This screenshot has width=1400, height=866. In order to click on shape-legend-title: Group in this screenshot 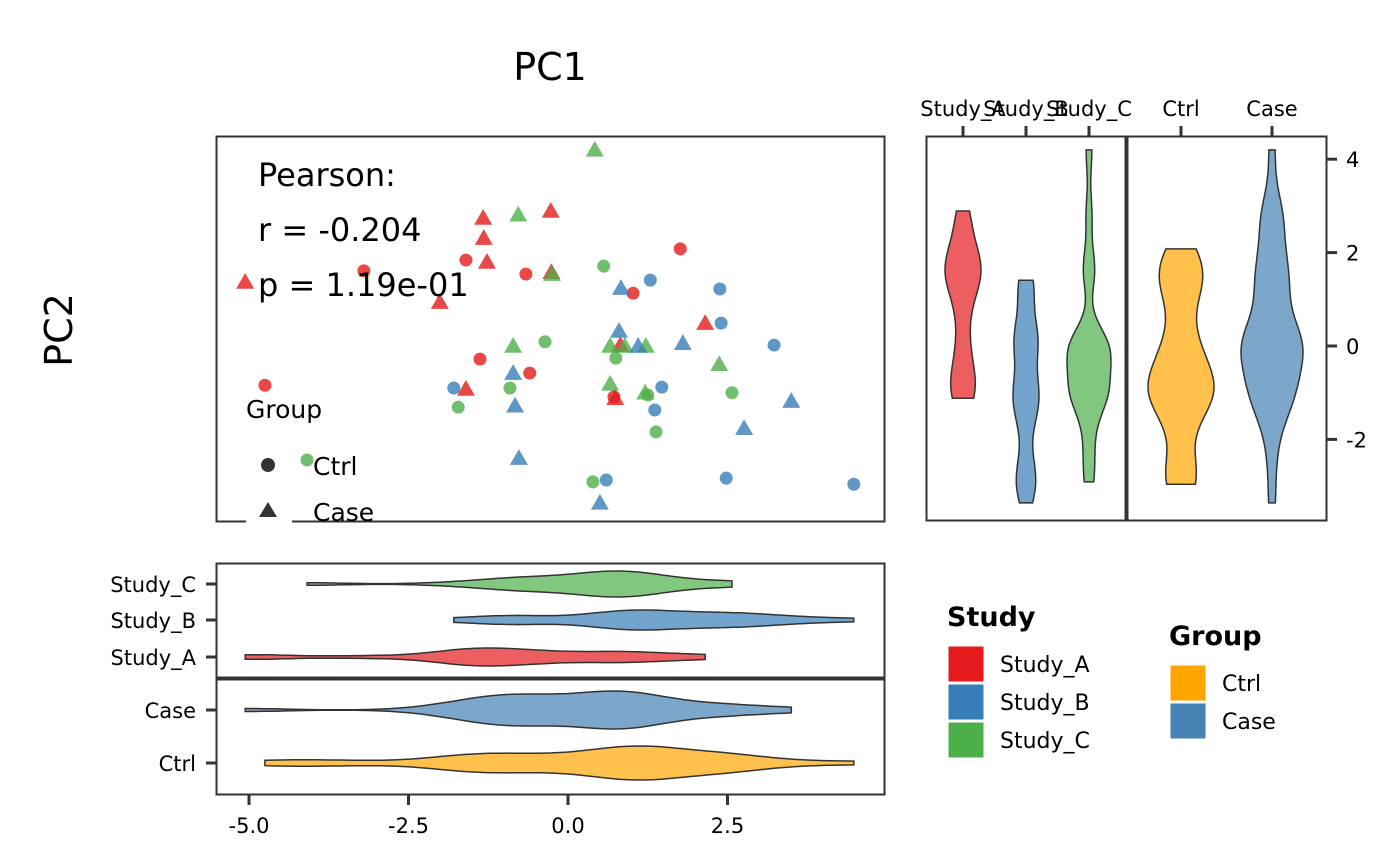, I will do `click(284, 409)`.